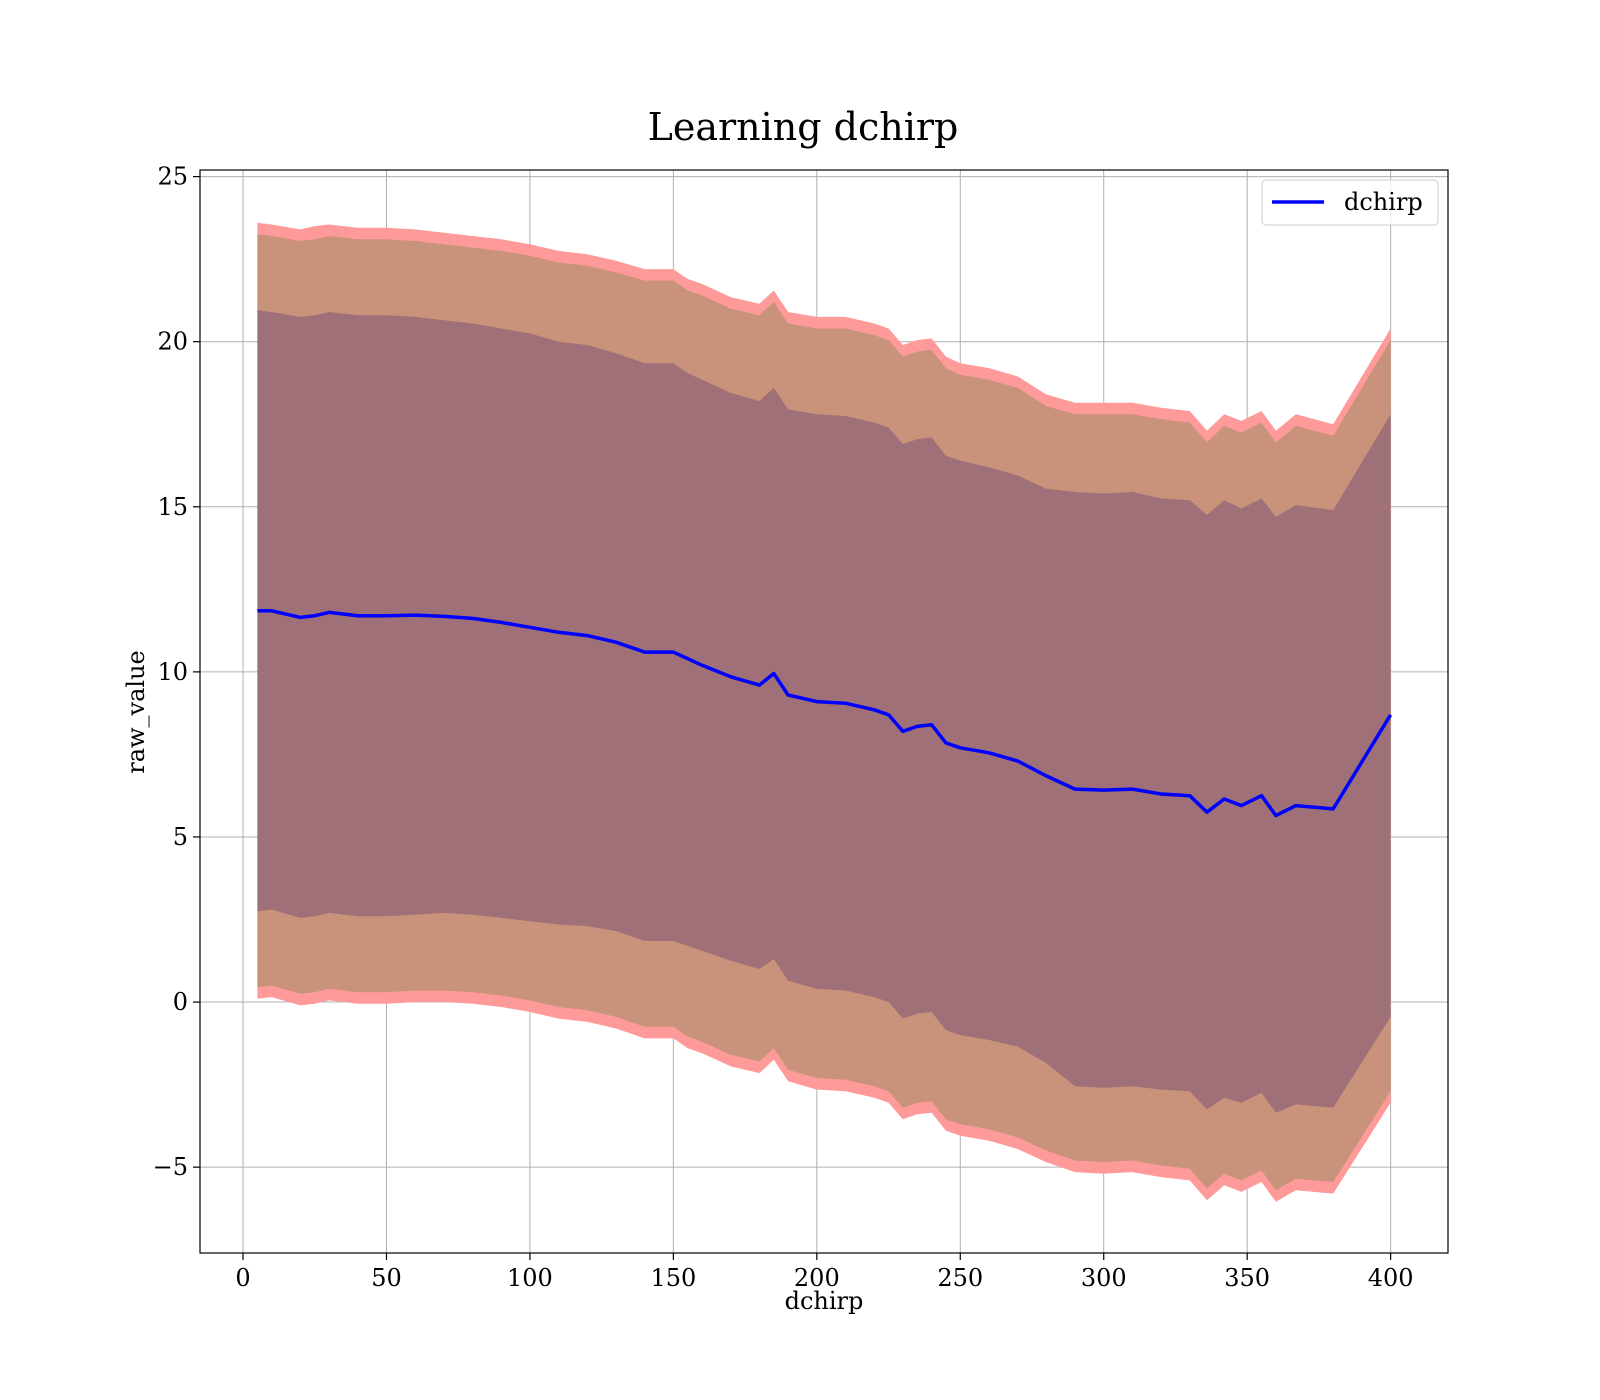 Image resolution: width=1600 pixels, height=1400 pixels. I want to click on x-tick-label: 50, so click(386, 1278).